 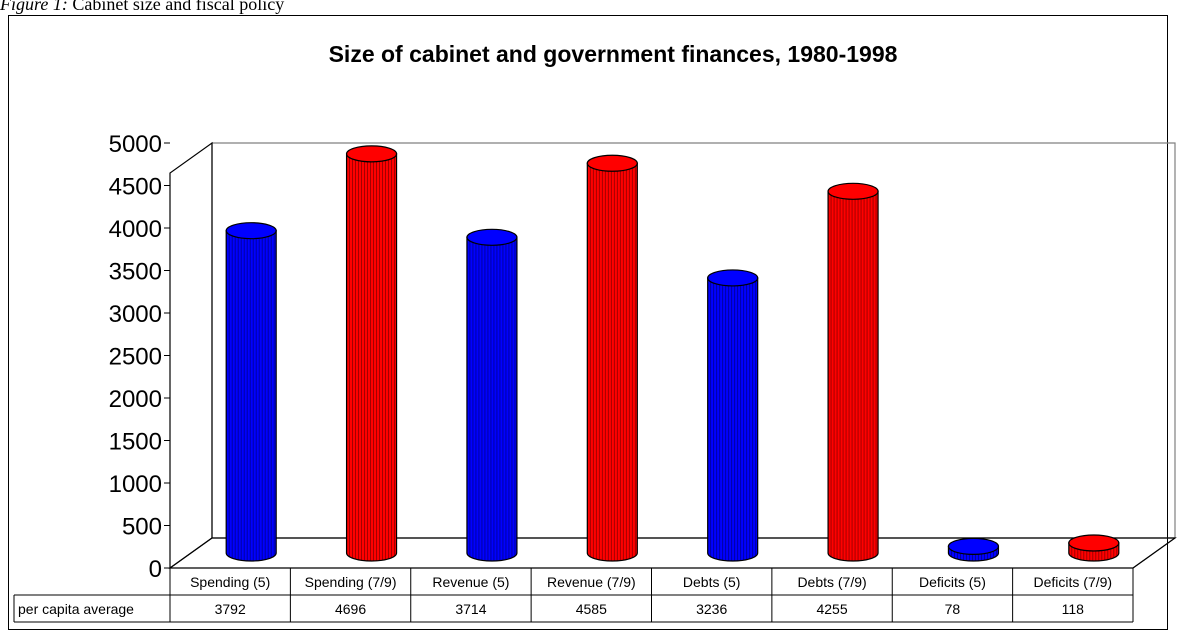 What do you see at coordinates (1073, 609) in the screenshot?
I see `table-value: 118` at bounding box center [1073, 609].